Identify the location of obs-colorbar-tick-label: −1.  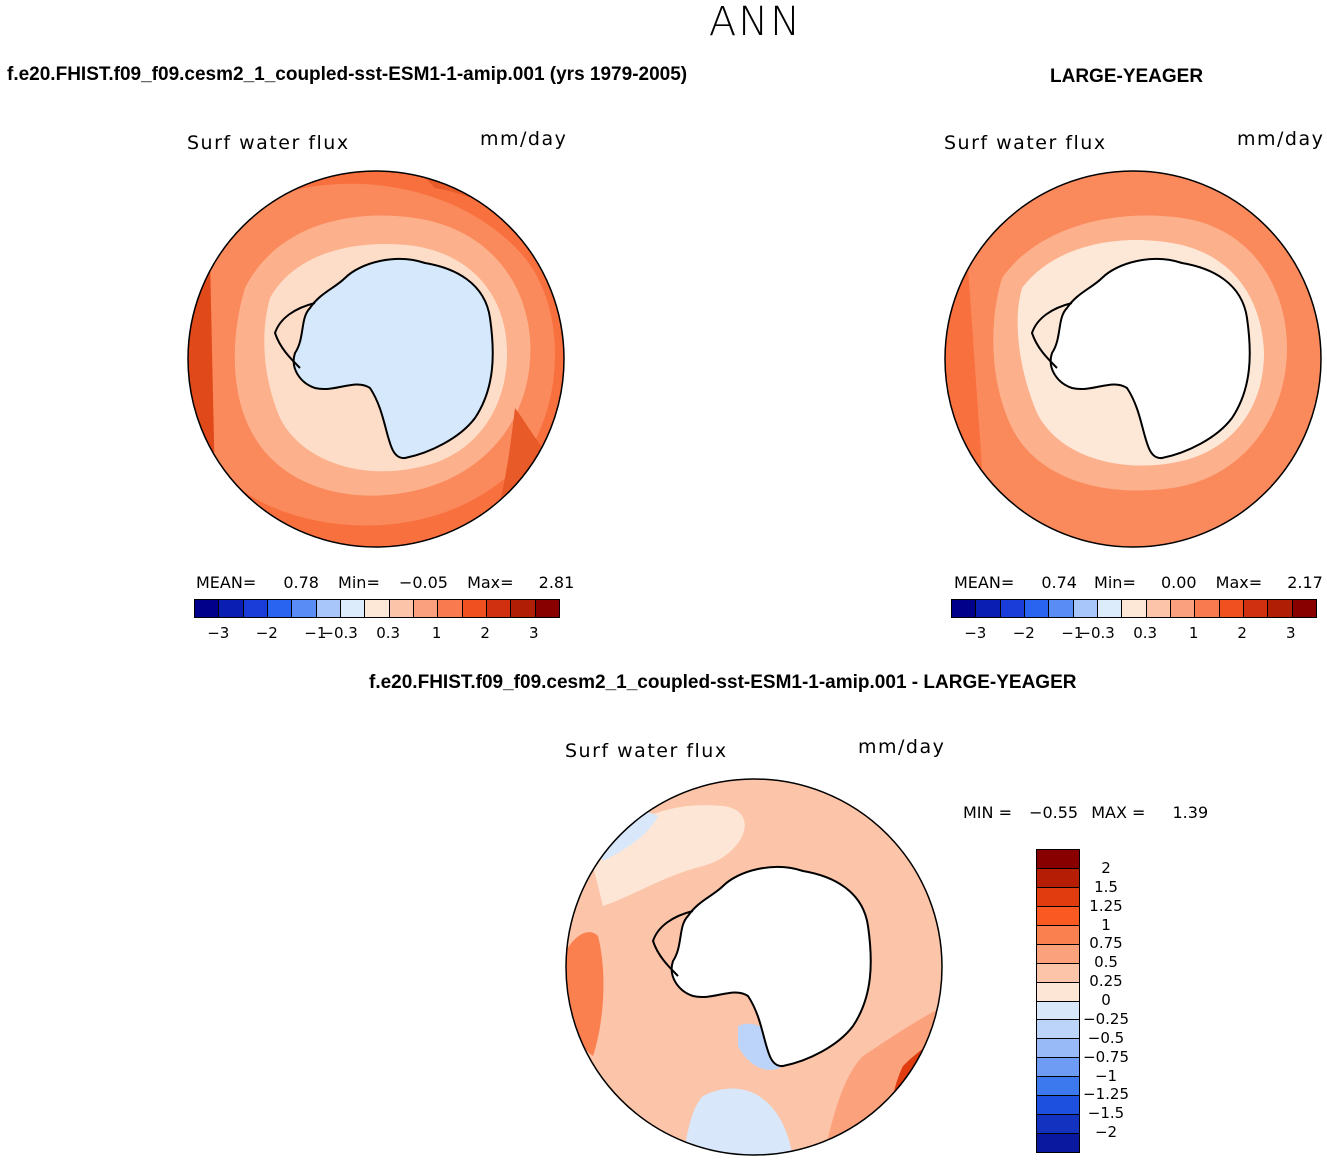
(1072, 633).